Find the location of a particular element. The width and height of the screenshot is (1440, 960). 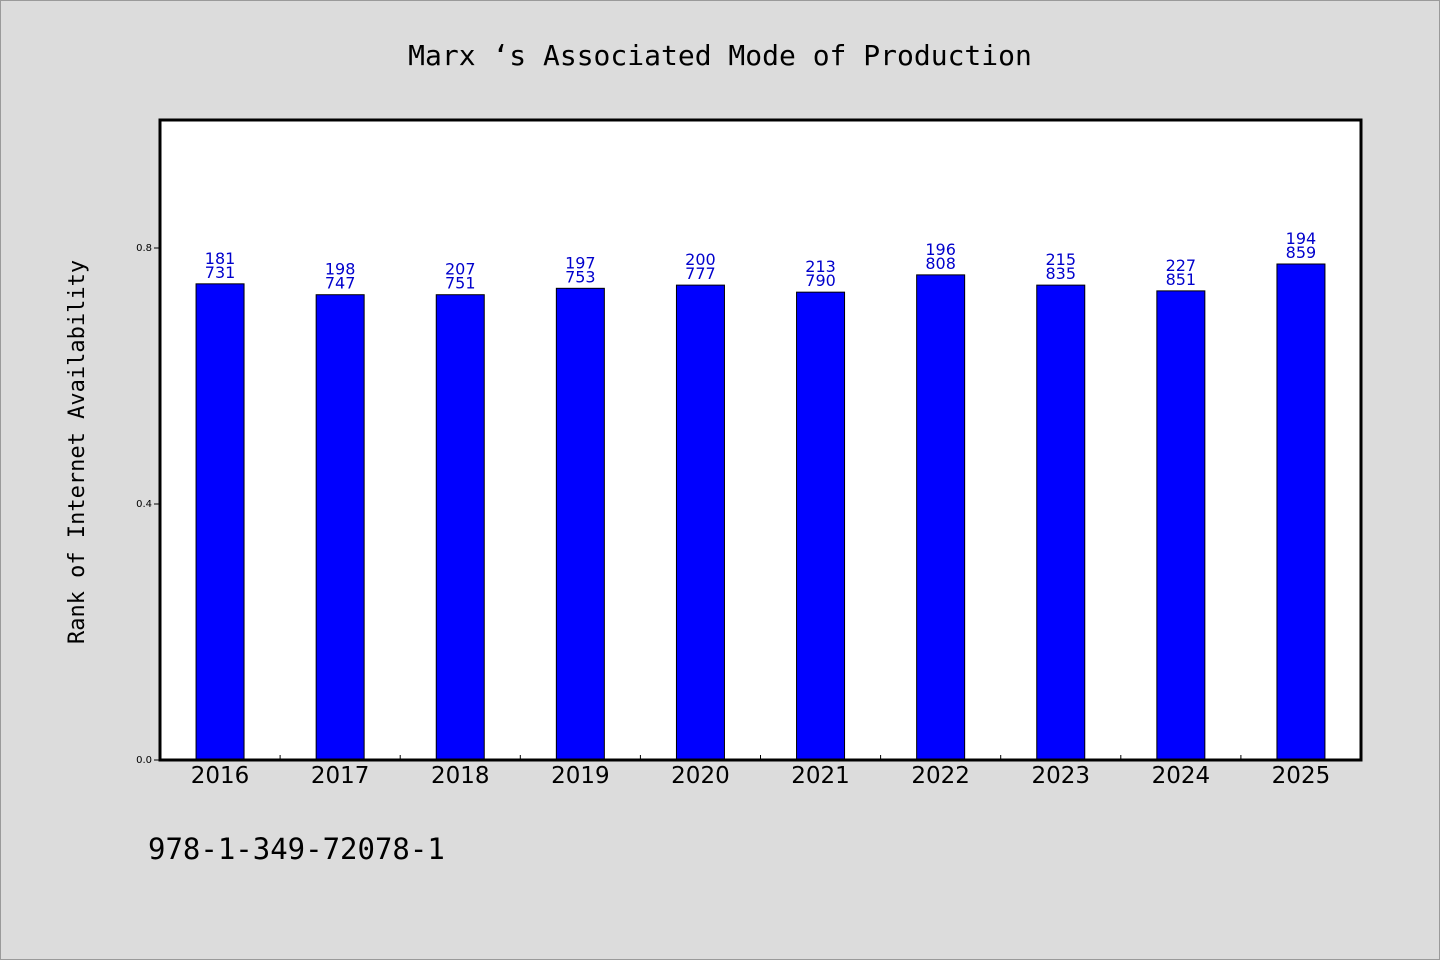

bar-label-bottom: 835 is located at coordinates (1060, 273).